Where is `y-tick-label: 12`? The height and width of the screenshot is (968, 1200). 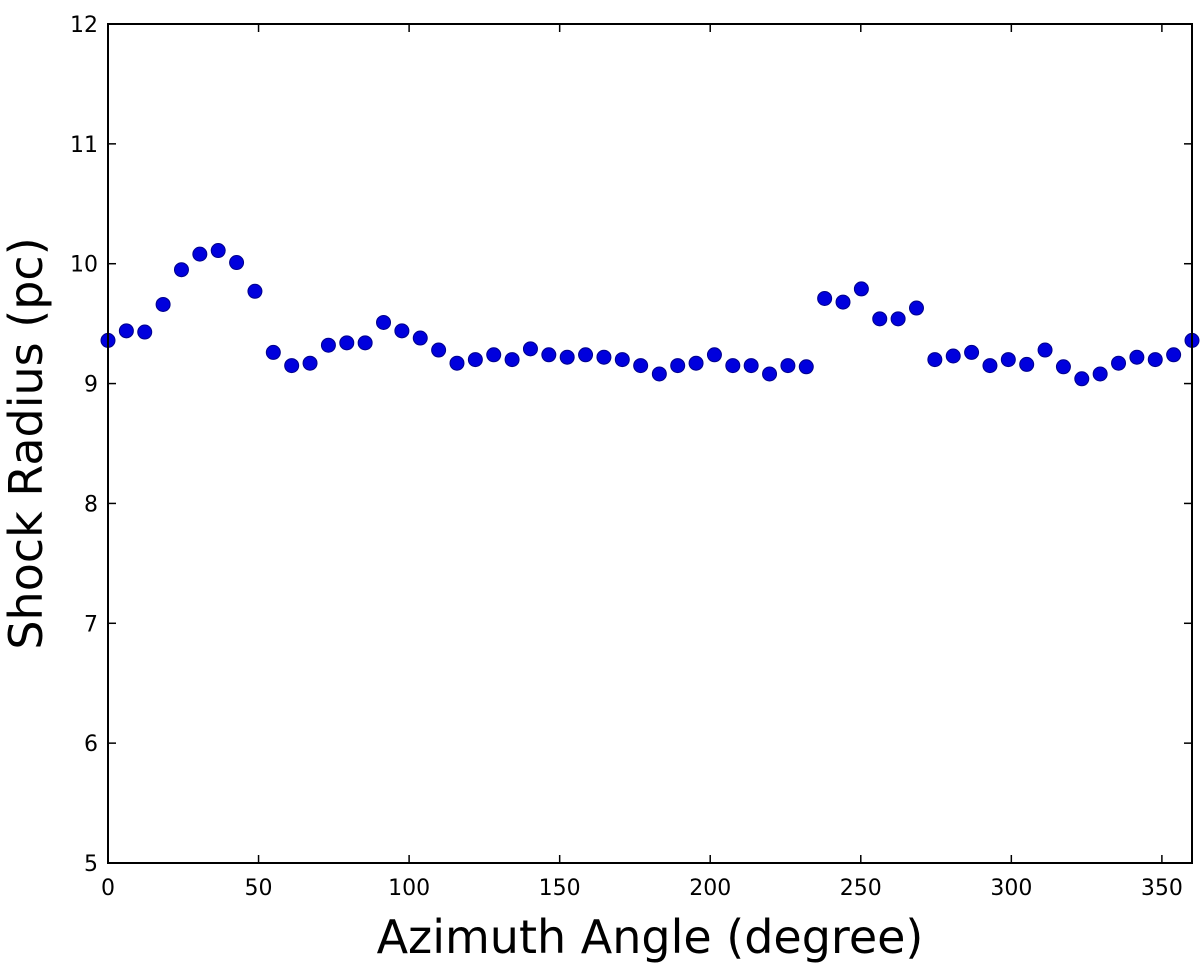 y-tick-label: 12 is located at coordinates (84, 25).